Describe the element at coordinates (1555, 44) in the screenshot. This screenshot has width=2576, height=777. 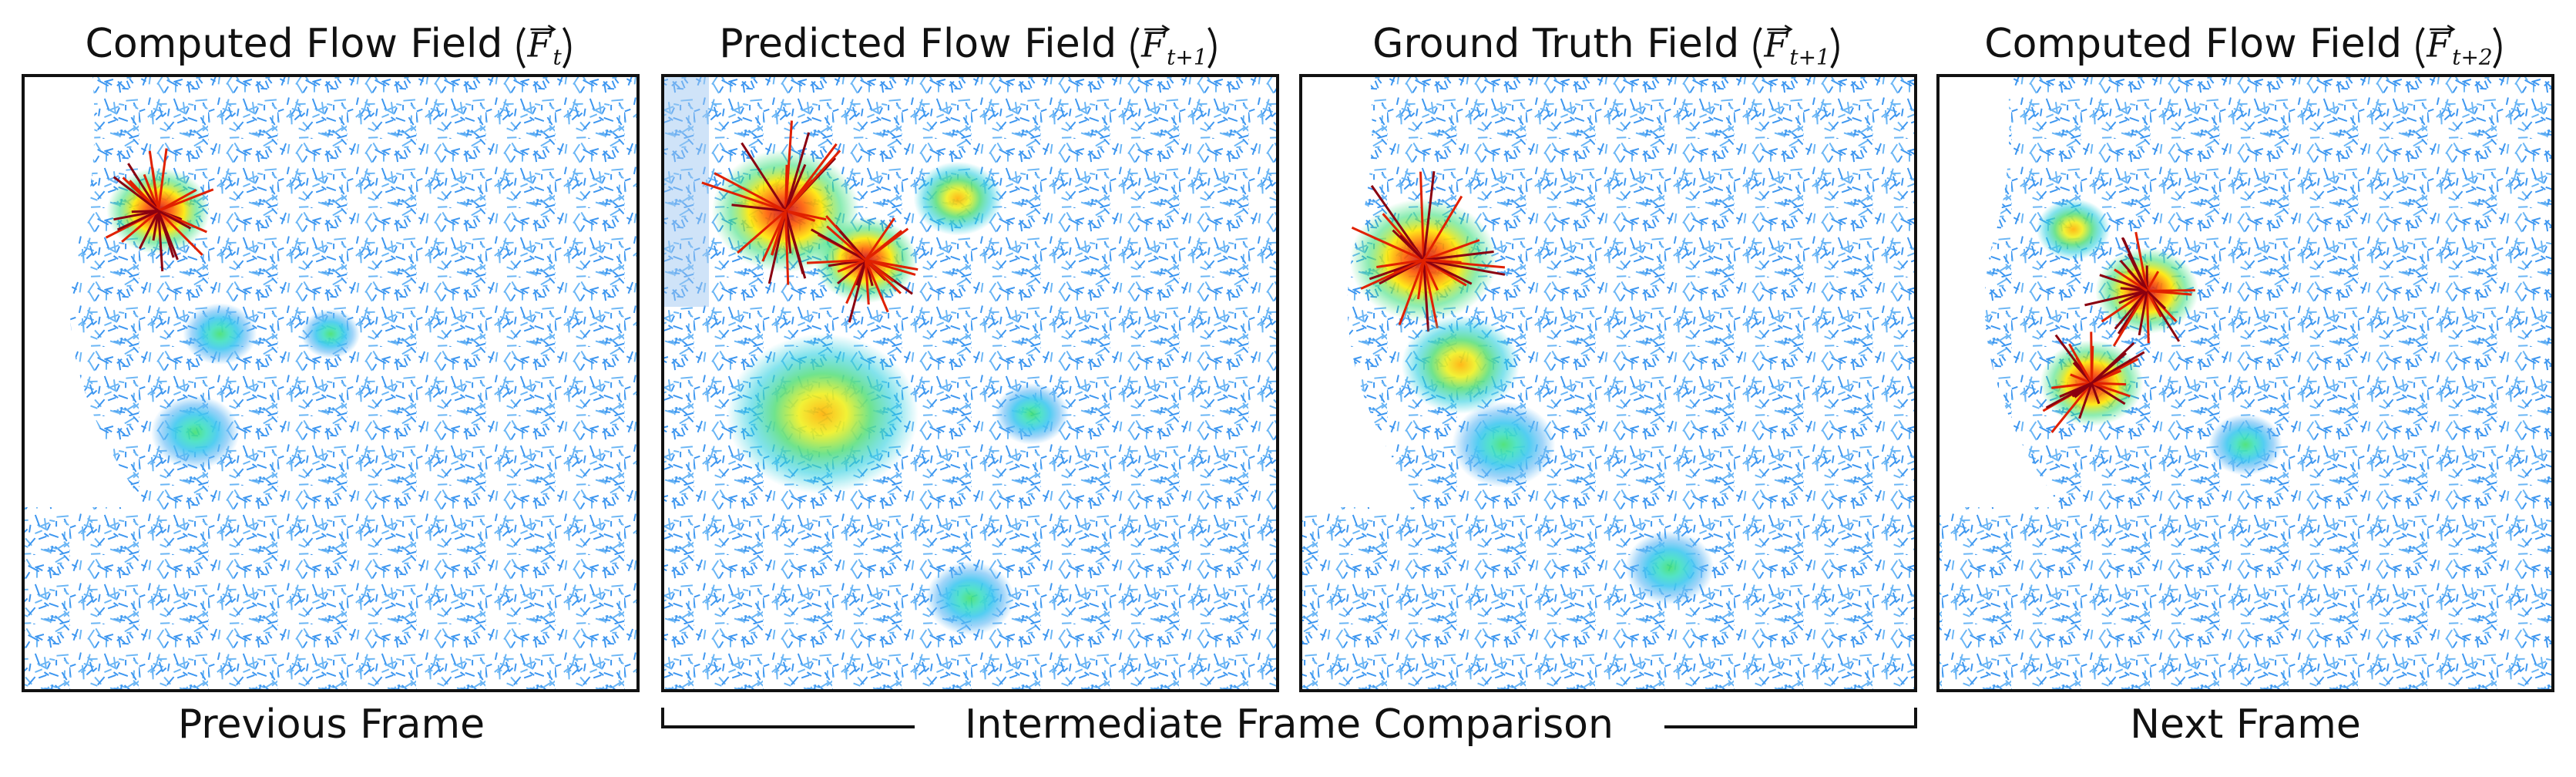
I see `title-text: Ground Truth Field` at that location.